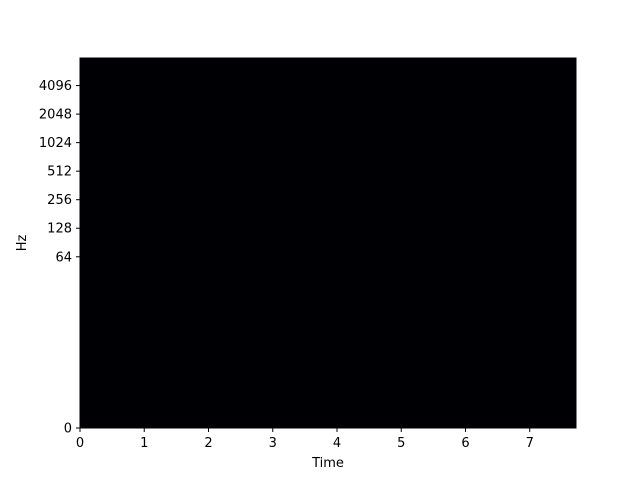  I want to click on y-tick-label: 0, so click(68, 429).